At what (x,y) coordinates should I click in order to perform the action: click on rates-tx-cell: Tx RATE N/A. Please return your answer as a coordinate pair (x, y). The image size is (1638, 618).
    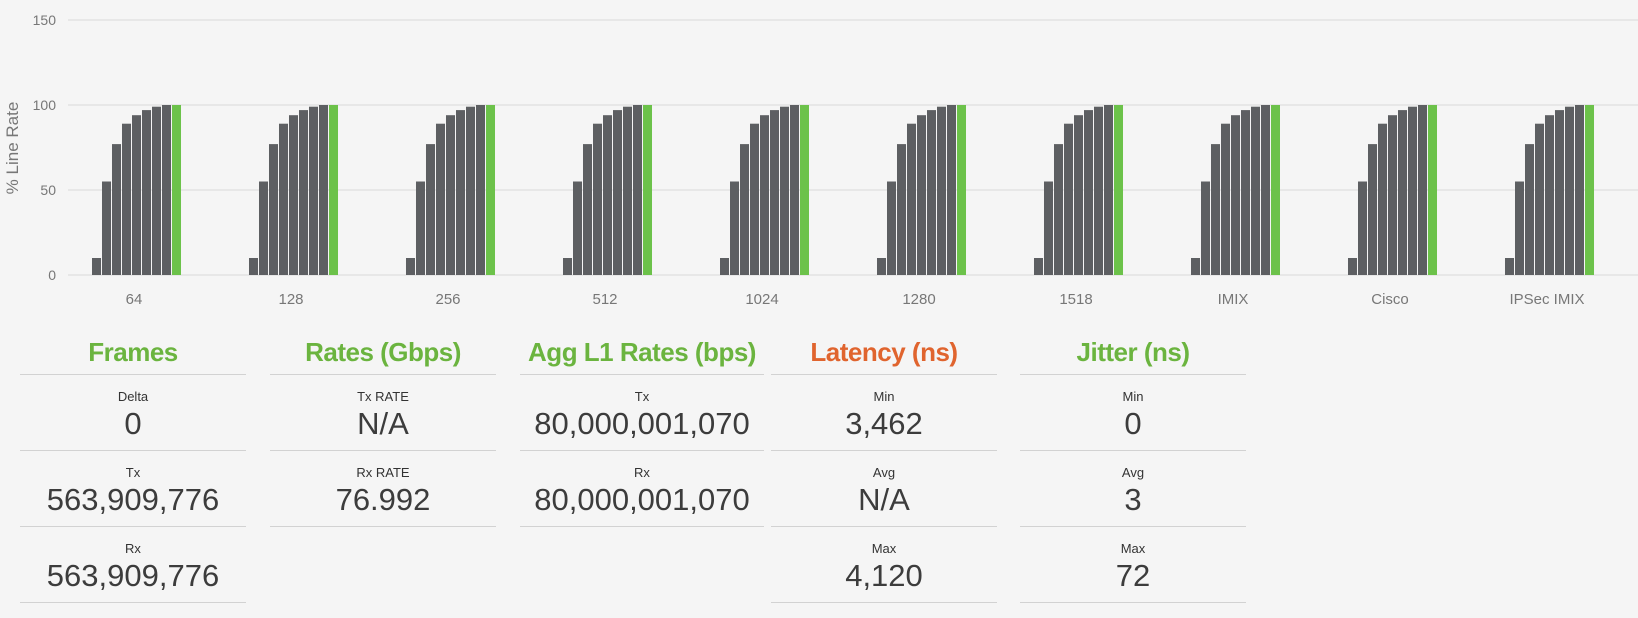
    Looking at the image, I should click on (383, 413).